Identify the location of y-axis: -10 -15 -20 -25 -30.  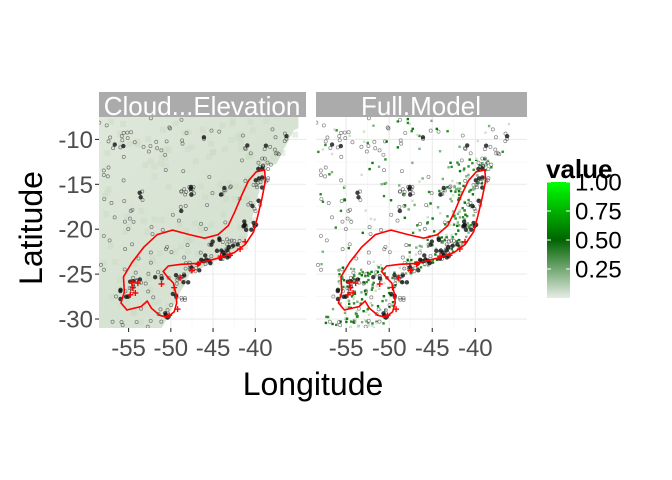
(78, 230).